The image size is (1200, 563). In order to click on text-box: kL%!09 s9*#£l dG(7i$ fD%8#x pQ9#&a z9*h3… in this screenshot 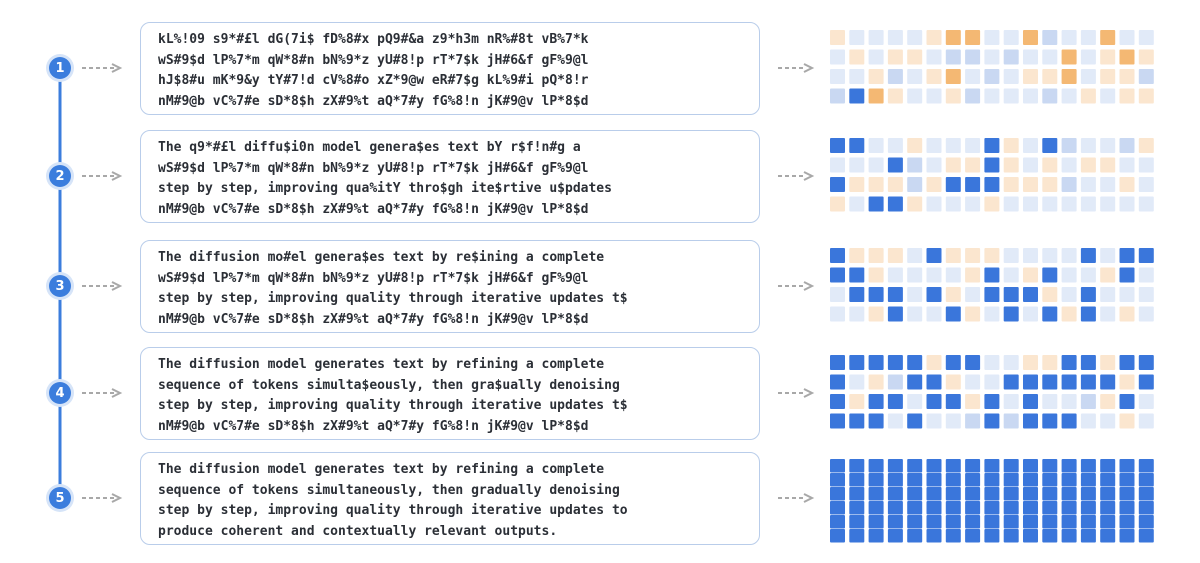, I will do `click(450, 68)`.